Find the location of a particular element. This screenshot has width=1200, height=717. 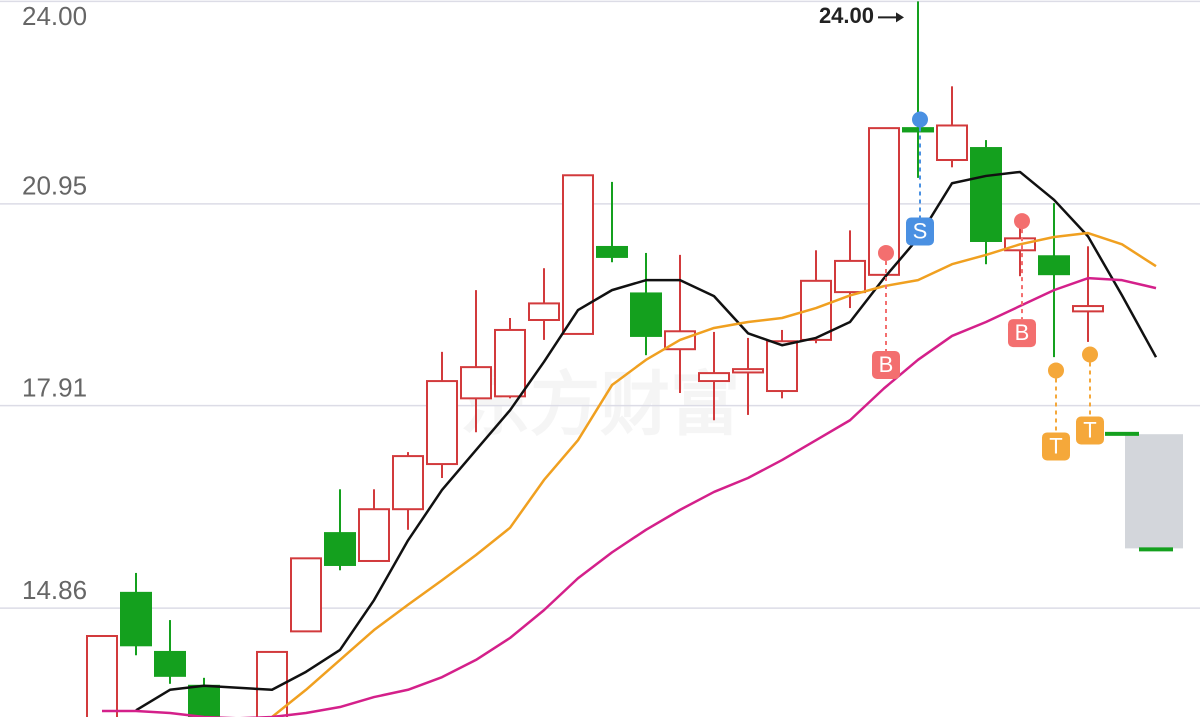

max-label: 24.00 is located at coordinates (846, 15).